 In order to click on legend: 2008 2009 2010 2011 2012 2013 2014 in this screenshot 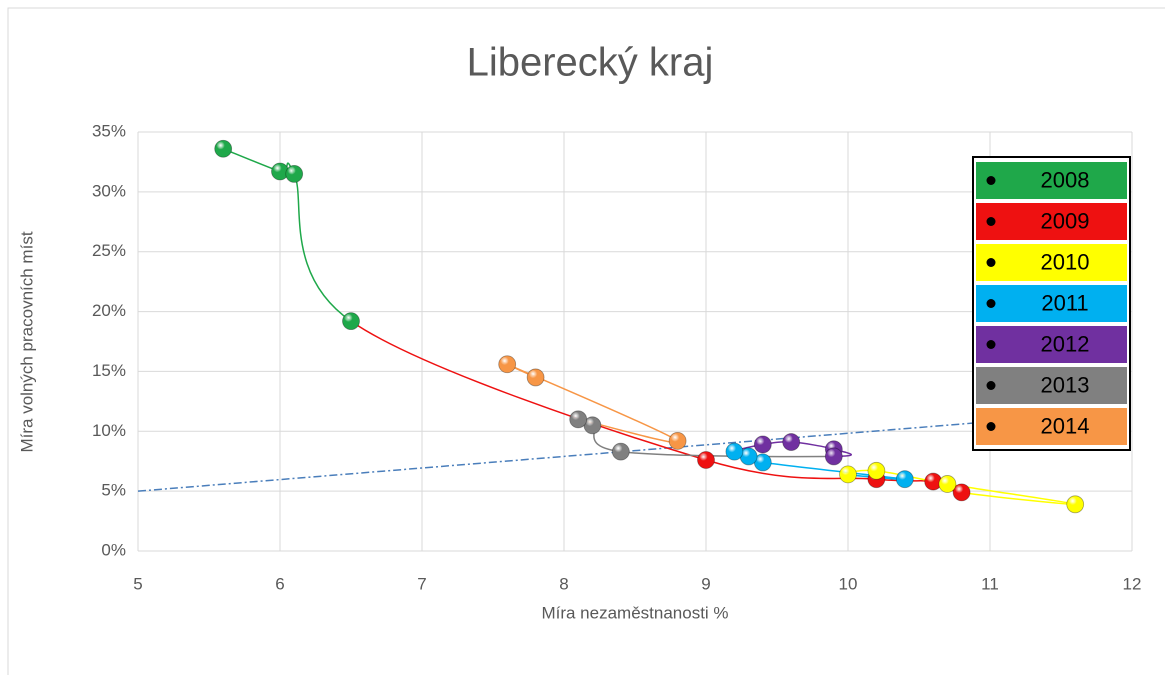, I will do `click(1051, 303)`.